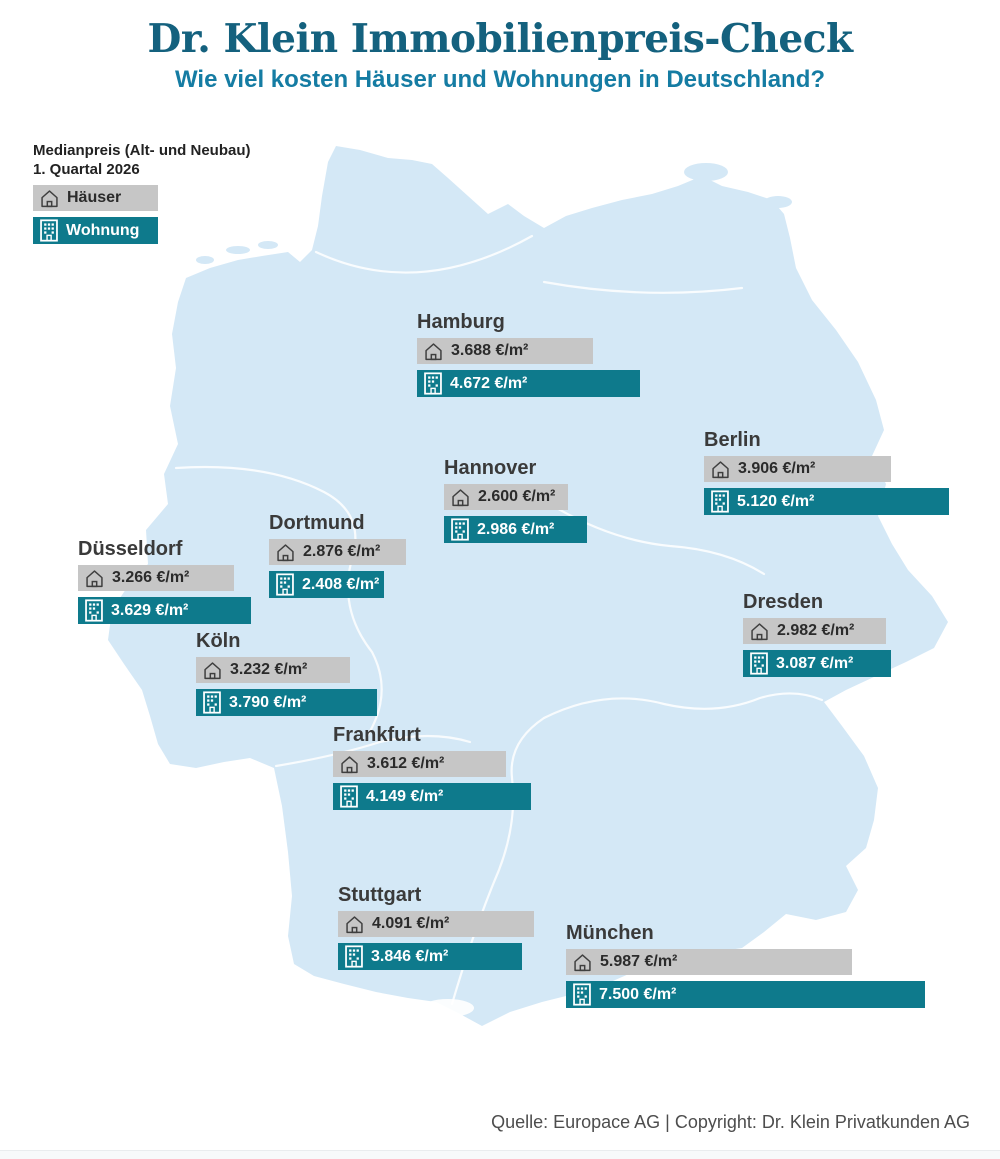 The width and height of the screenshot is (1000, 1159). Describe the element at coordinates (95, 230) in the screenshot. I see `legend-apartment-swatch: Wohnung` at that location.